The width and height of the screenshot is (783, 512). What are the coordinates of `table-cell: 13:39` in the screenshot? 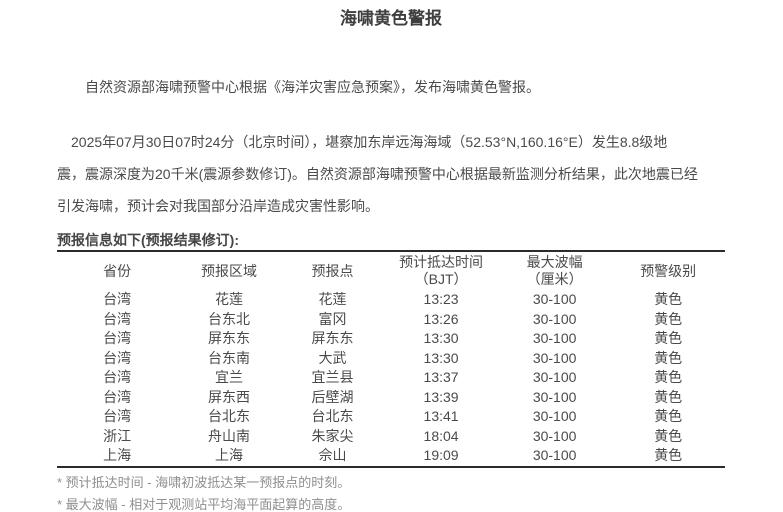 It's located at (441, 396).